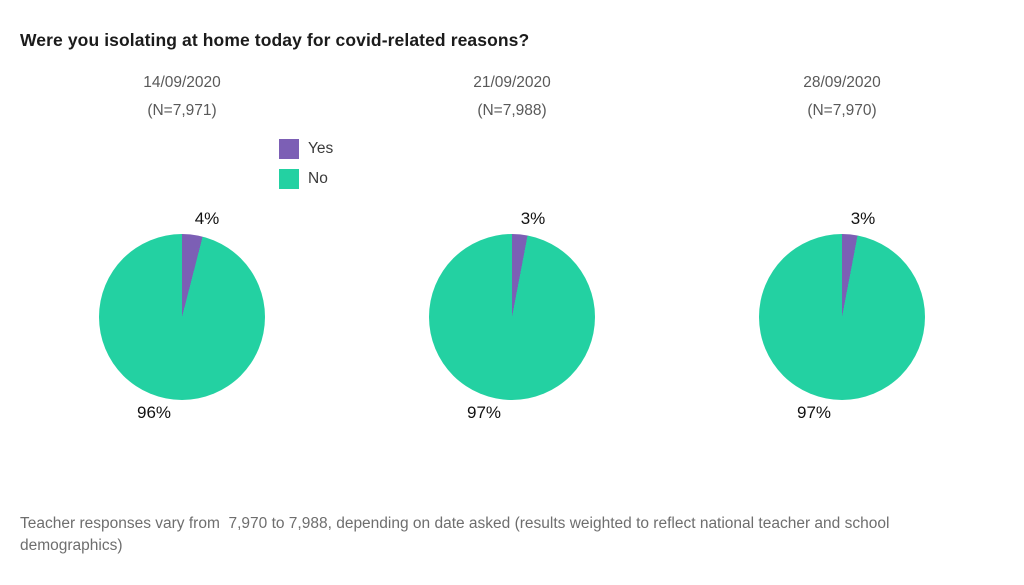 This screenshot has height=585, width=1024. Describe the element at coordinates (289, 179) in the screenshot. I see `legend-swatch-no-icon` at that location.